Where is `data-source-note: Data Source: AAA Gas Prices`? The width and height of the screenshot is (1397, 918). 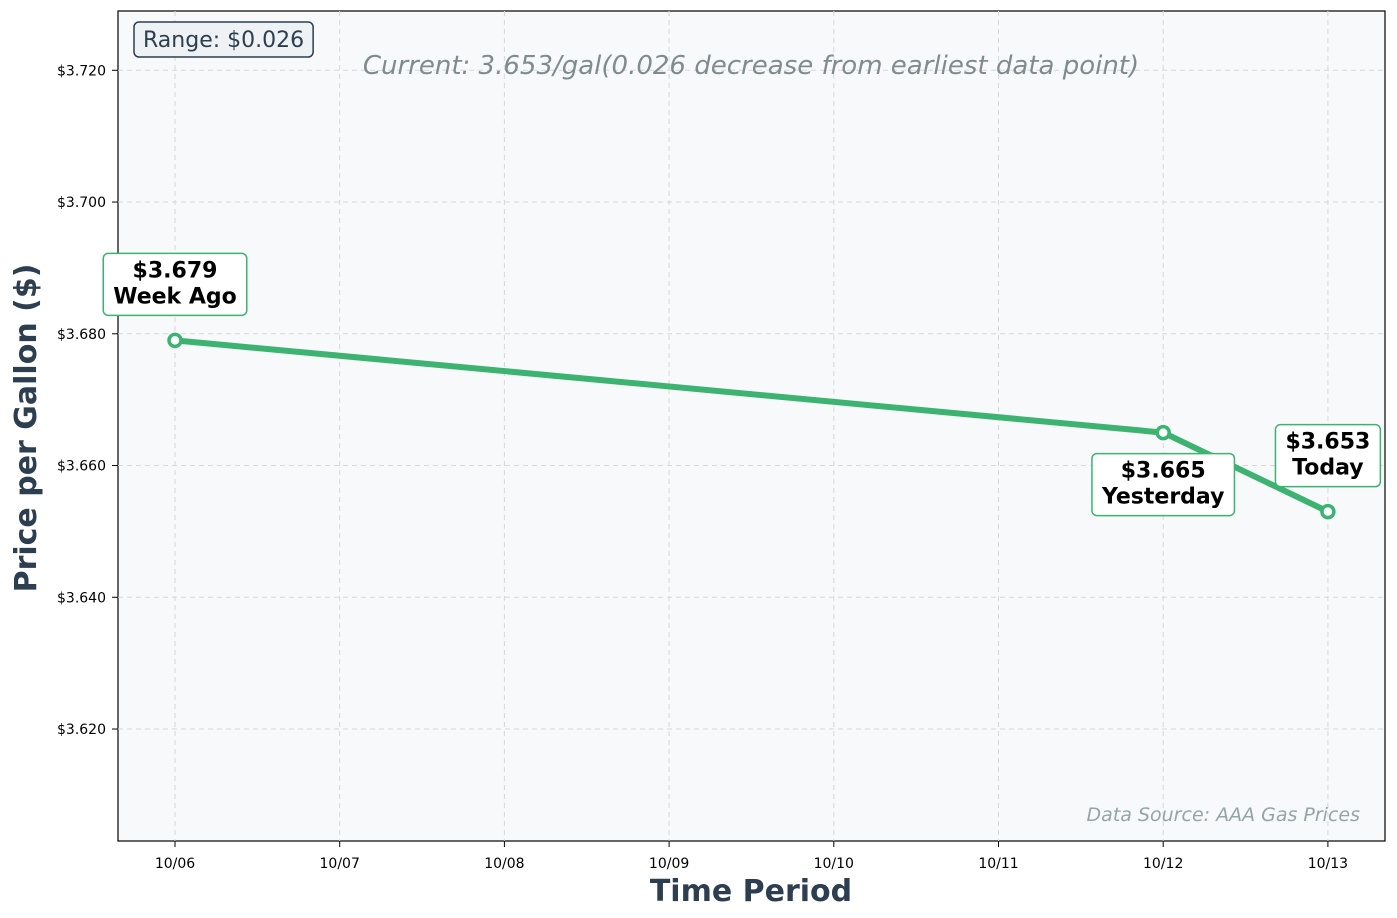
data-source-note: Data Source: AAA Gas Prices is located at coordinates (1224, 815).